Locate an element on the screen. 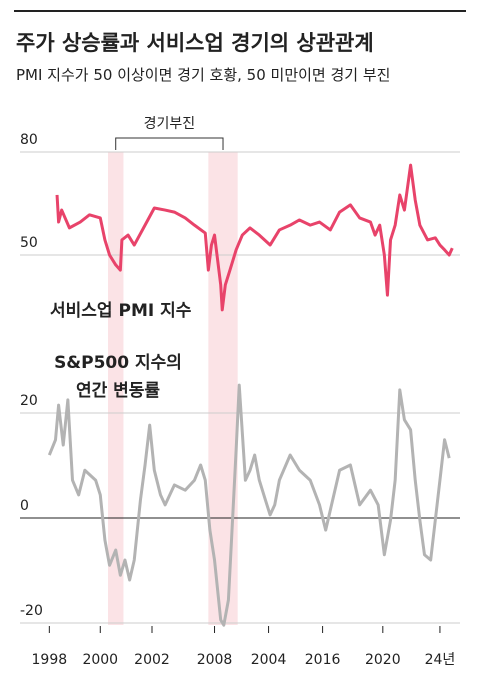  y-tick-label: 0 is located at coordinates (24, 506).